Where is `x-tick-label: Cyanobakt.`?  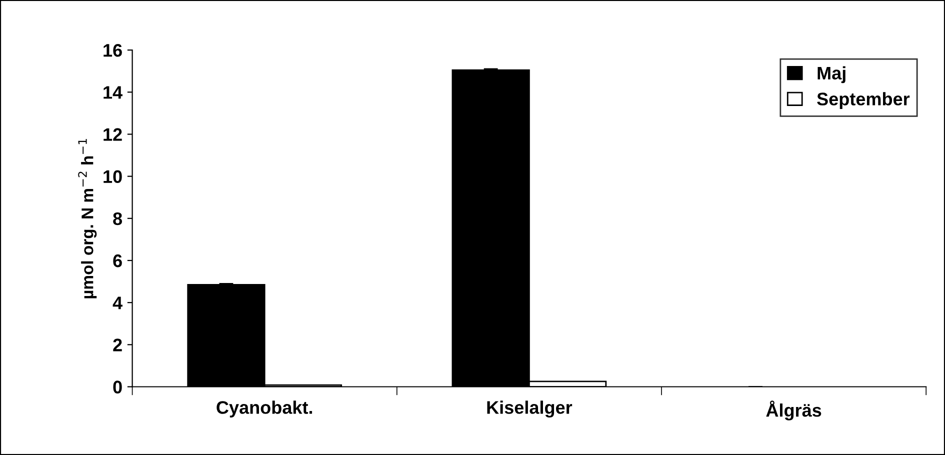
x-tick-label: Cyanobakt. is located at coordinates (264, 409).